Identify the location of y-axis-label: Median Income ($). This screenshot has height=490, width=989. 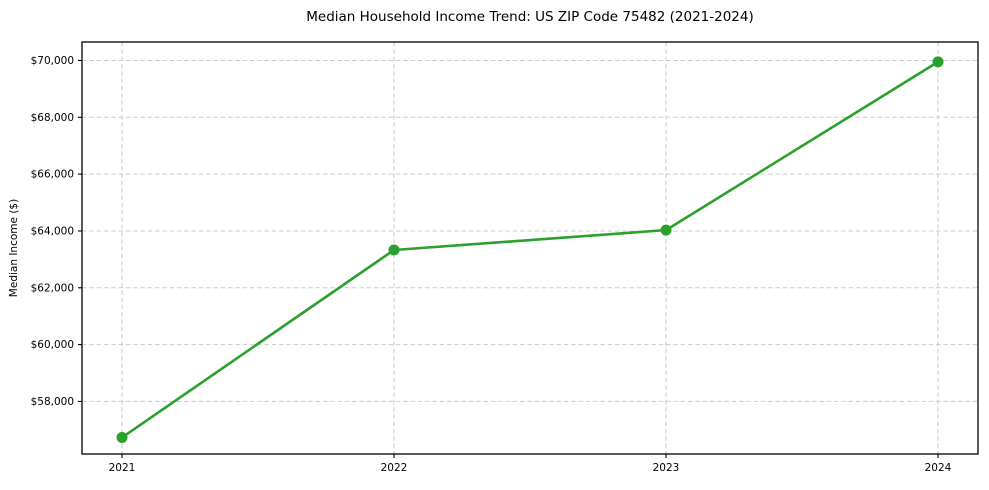
(14, 248).